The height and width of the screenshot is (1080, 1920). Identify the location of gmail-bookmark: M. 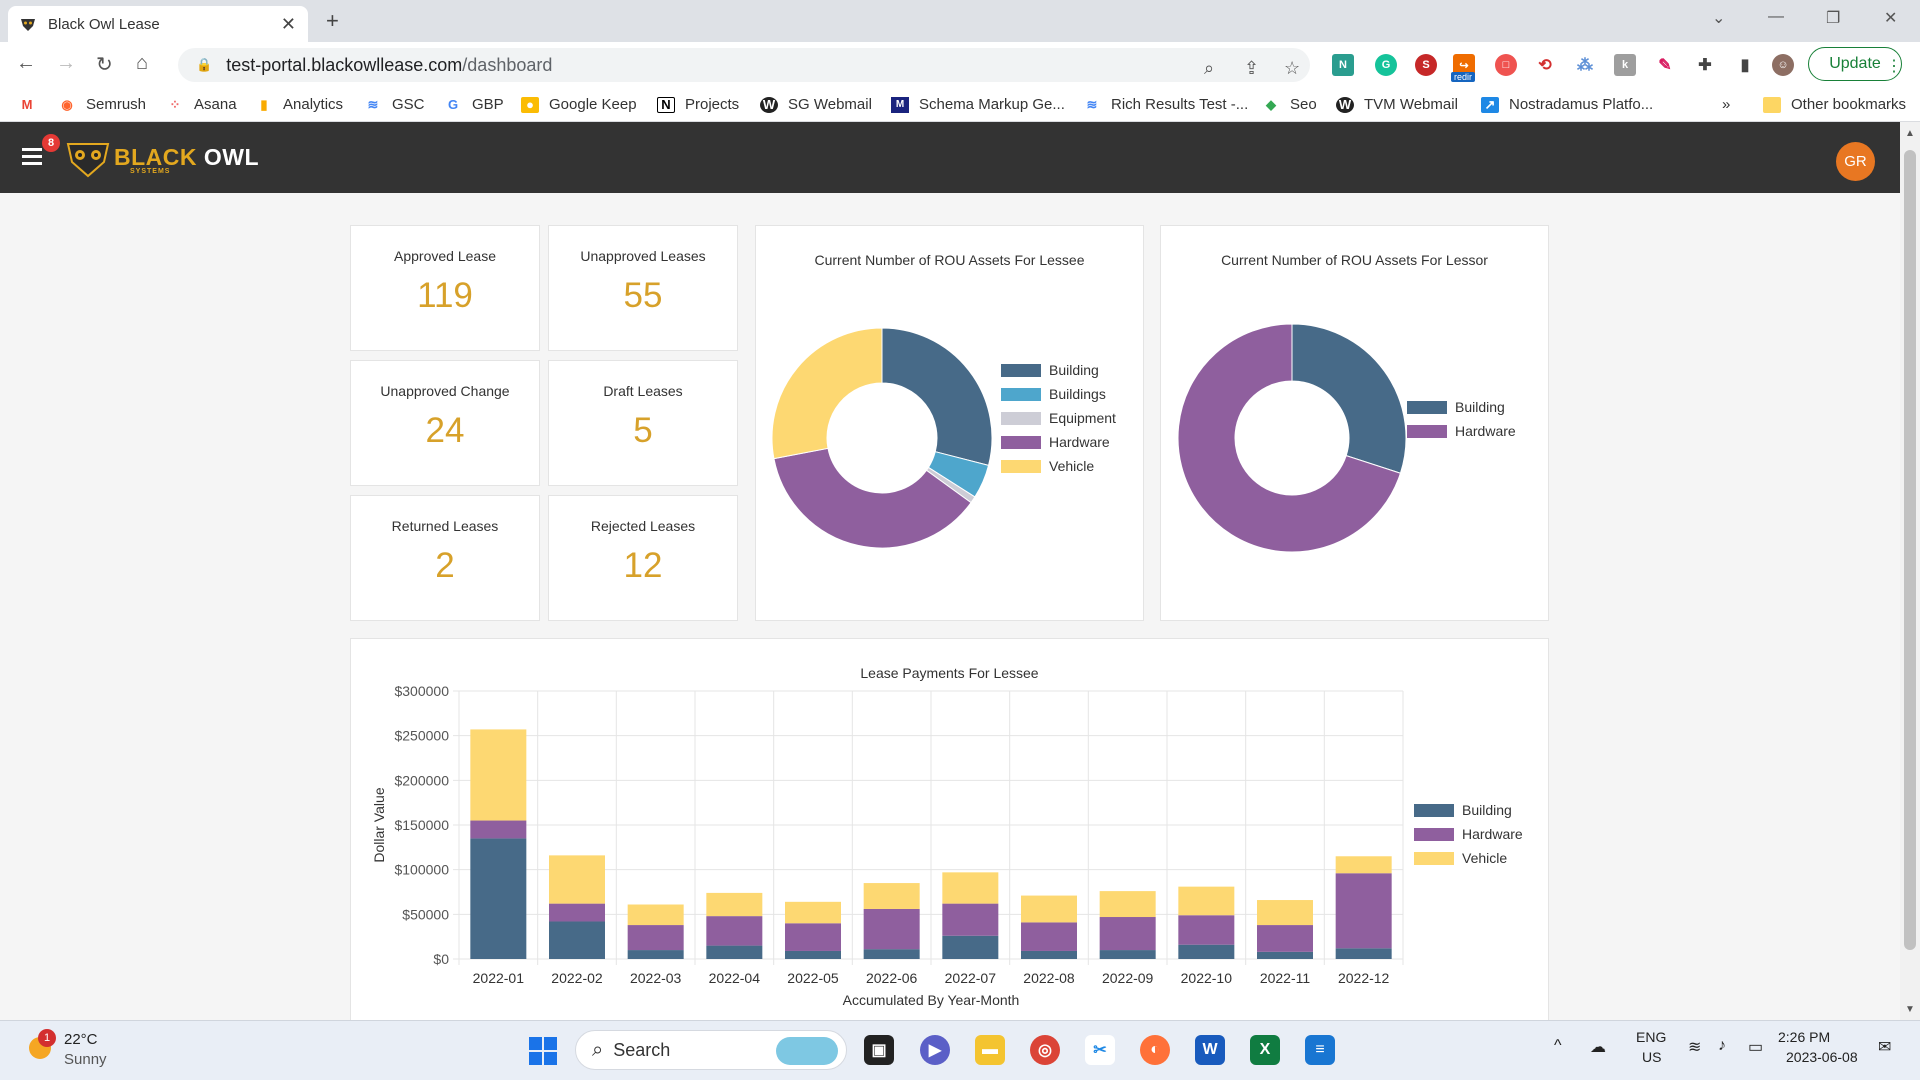
(32, 104).